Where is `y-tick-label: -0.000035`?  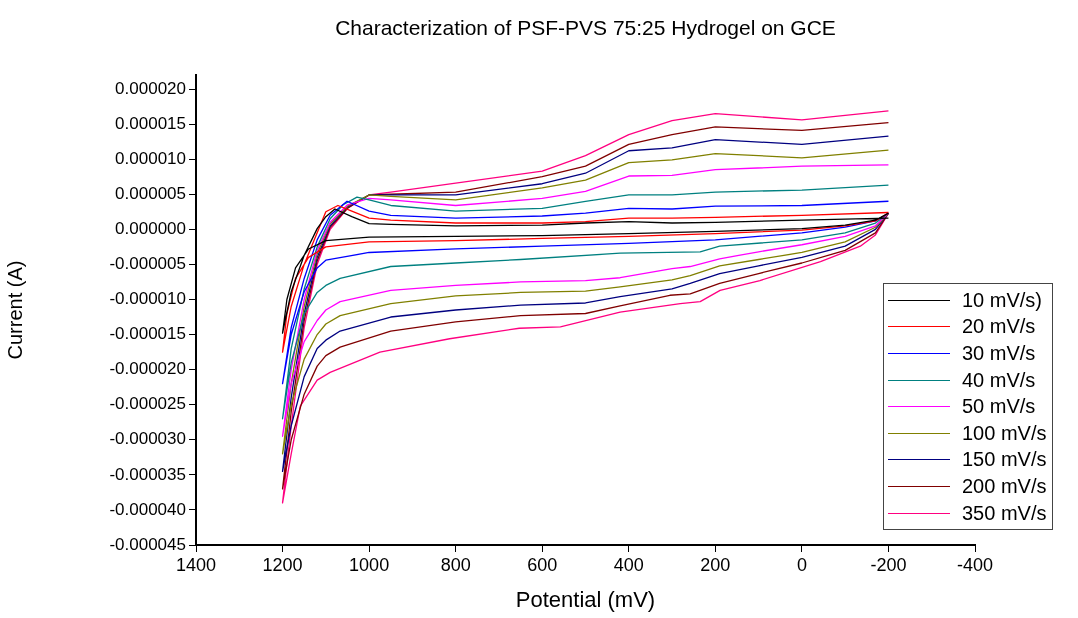 y-tick-label: -0.000035 is located at coordinates (147, 474).